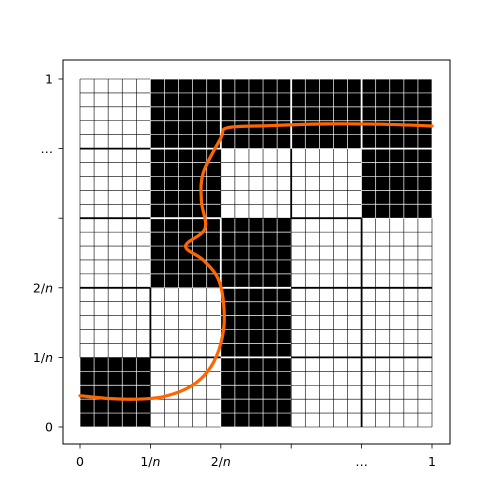  What do you see at coordinates (49, 427) in the screenshot?
I see `y-tick-label: 0` at bounding box center [49, 427].